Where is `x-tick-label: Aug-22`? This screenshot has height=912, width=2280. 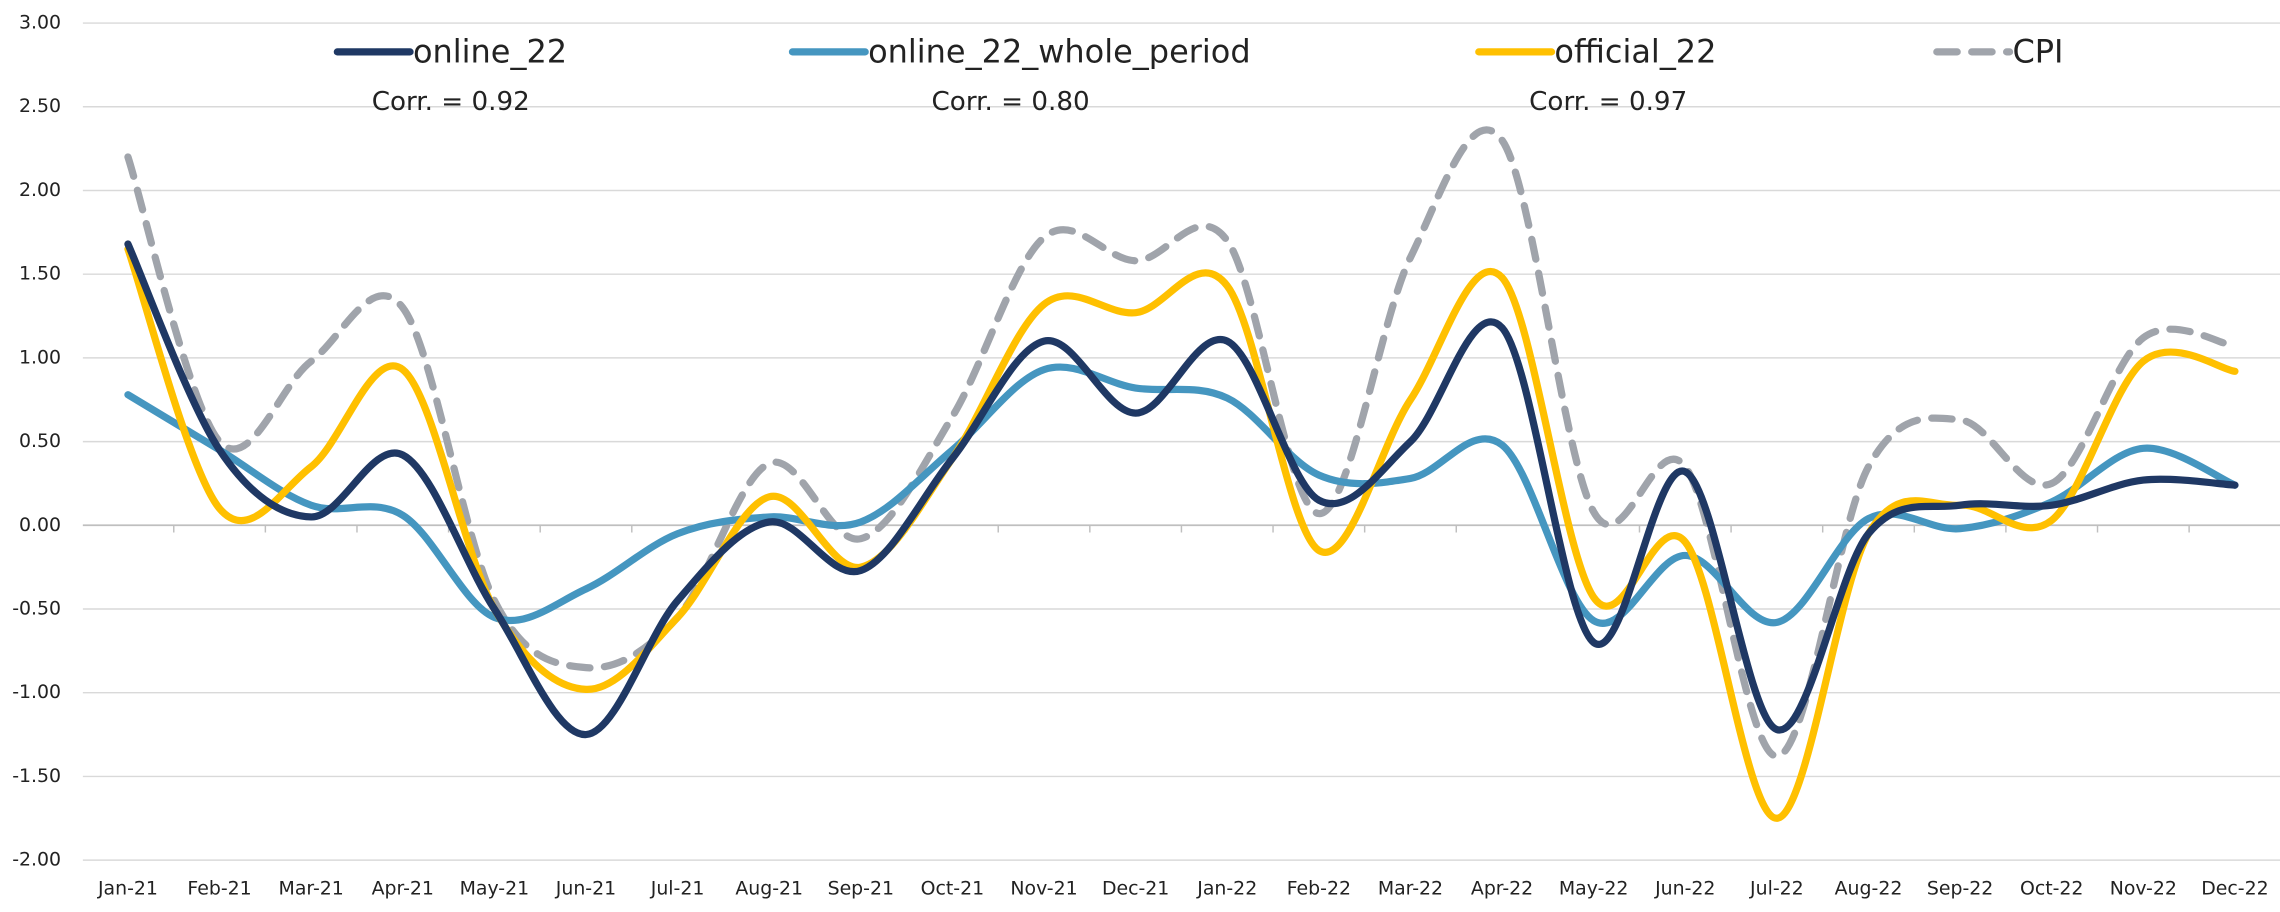
x-tick-label: Aug-22 is located at coordinates (1869, 888).